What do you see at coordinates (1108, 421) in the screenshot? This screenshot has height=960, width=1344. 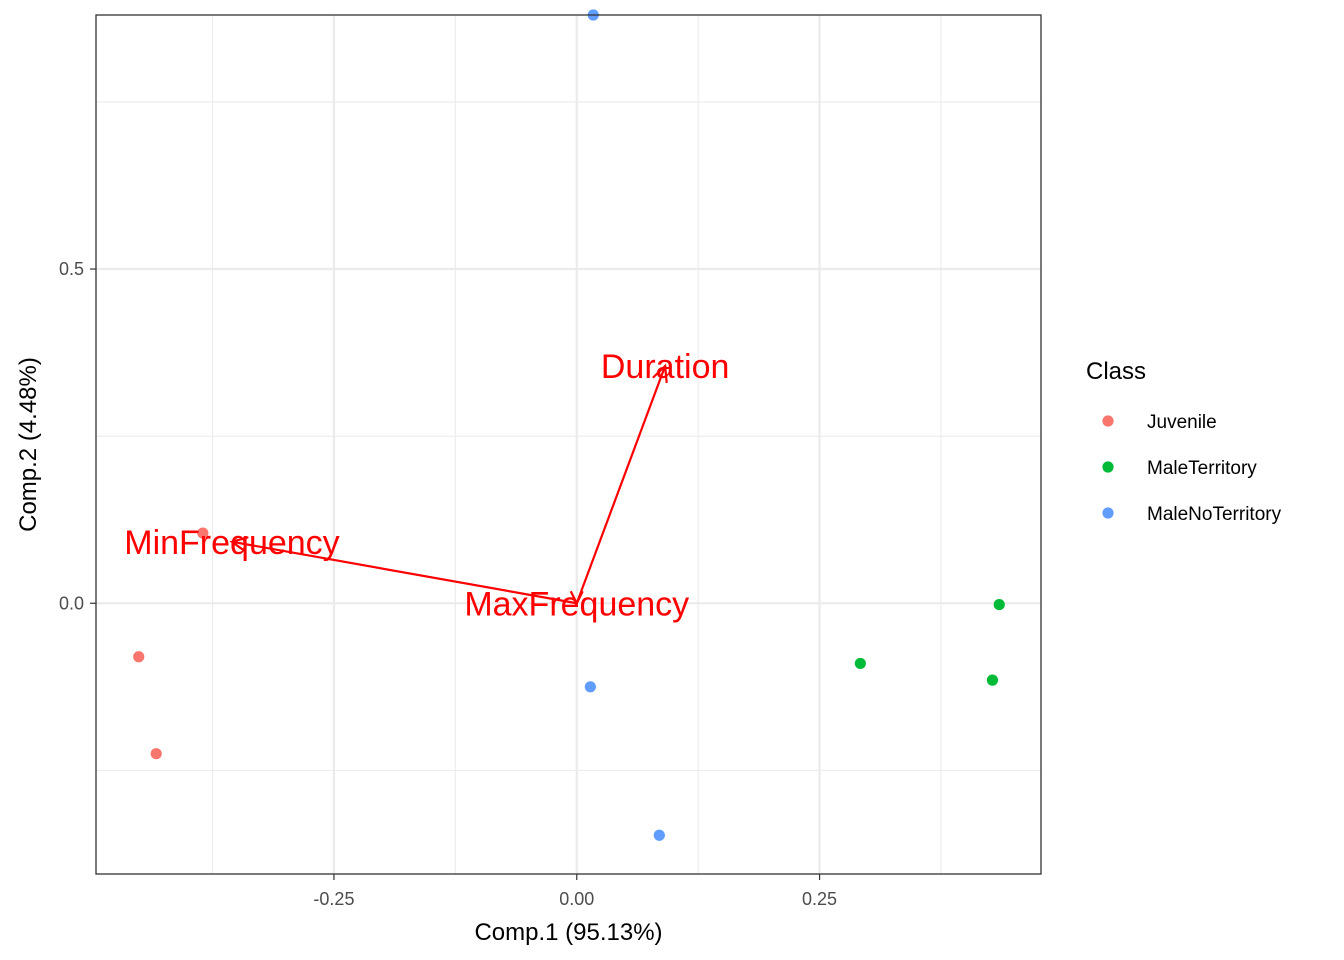 I see `legend-key-juvenile` at bounding box center [1108, 421].